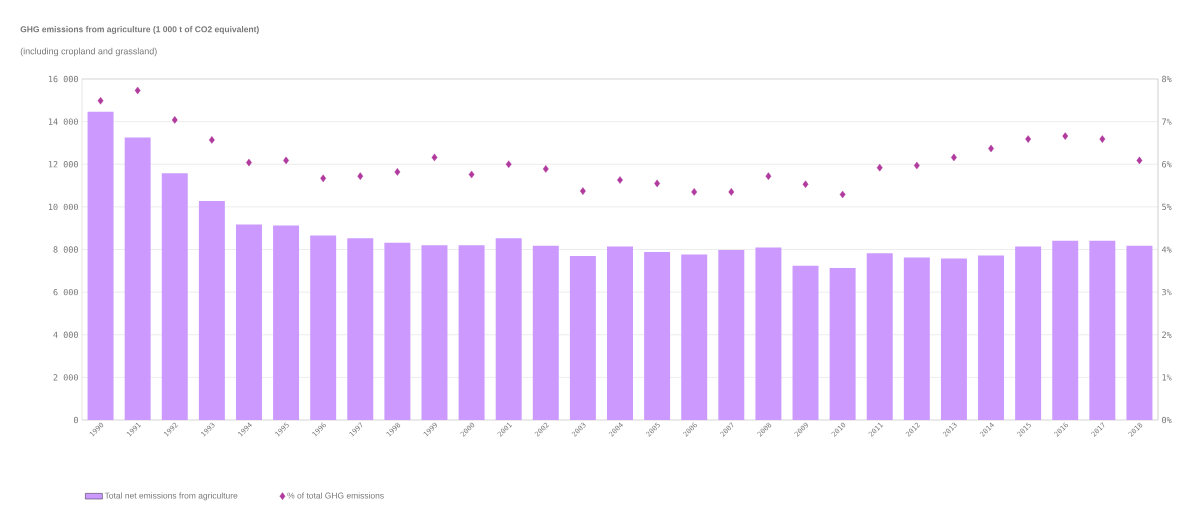 The width and height of the screenshot is (1187, 507). Describe the element at coordinates (1167, 207) in the screenshot. I see `y2-tick-label: 5%` at that location.